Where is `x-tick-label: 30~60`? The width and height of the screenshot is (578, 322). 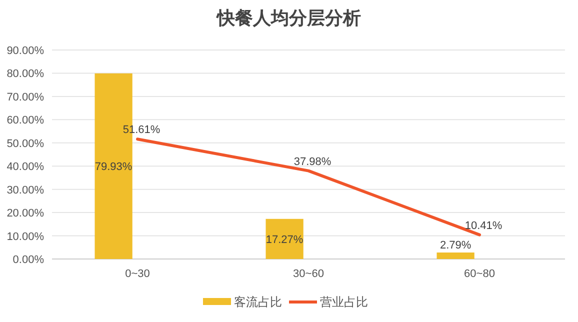
x-tick-label: 30~60 is located at coordinates (308, 274).